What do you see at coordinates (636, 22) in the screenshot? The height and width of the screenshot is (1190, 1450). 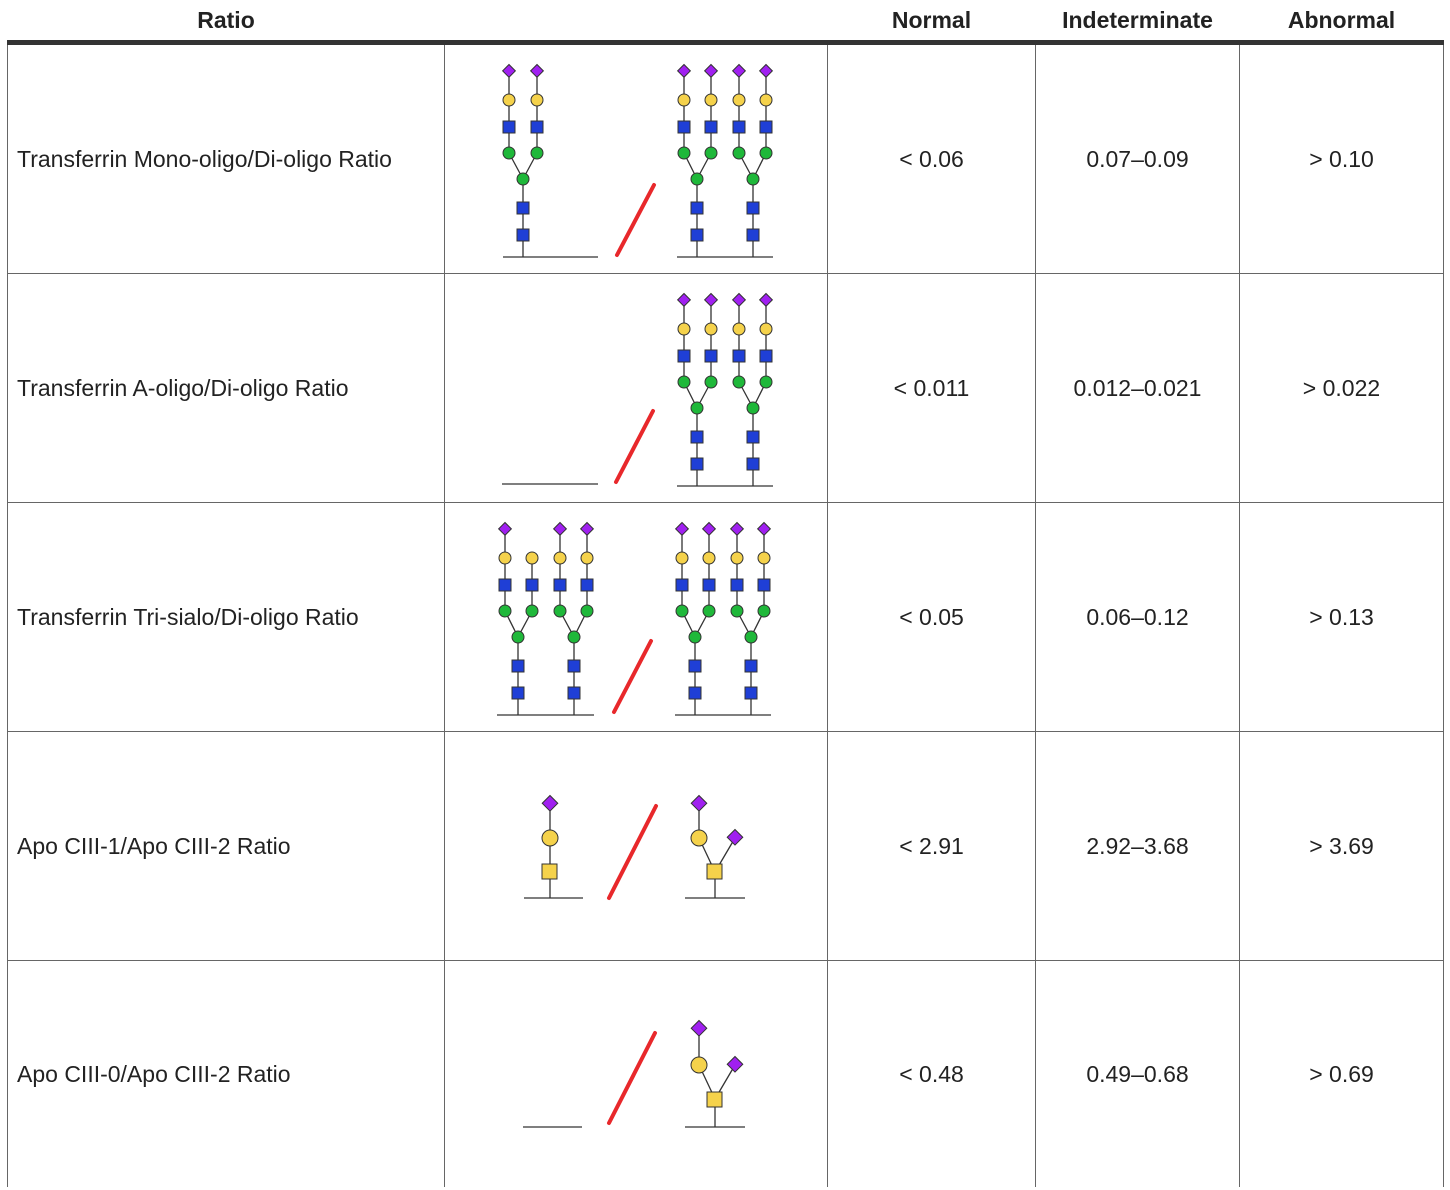 I see `header-image` at bounding box center [636, 22].